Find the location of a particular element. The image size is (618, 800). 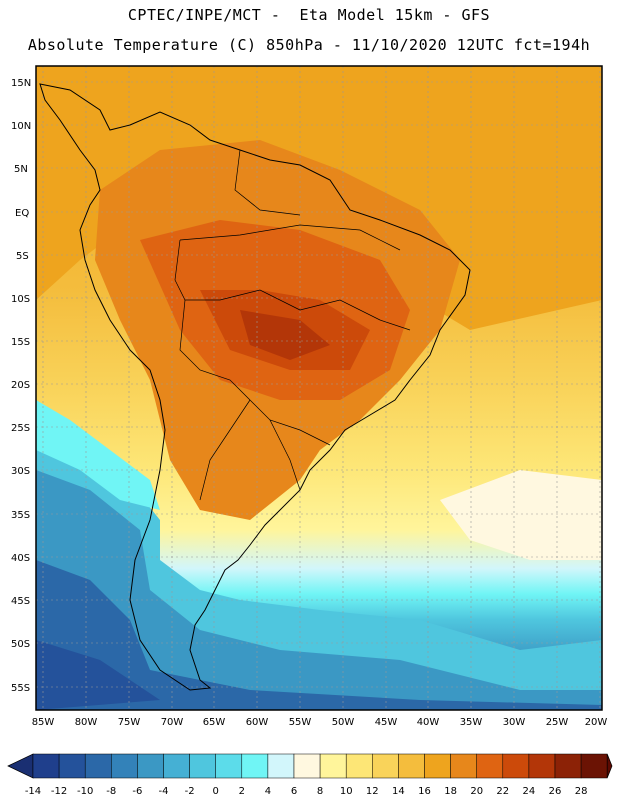

lat-label: 20S is located at coordinates (20, 385).